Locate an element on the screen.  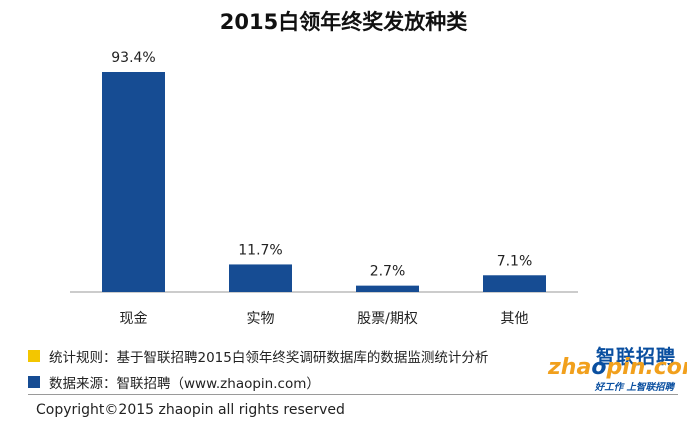
source-swatch is located at coordinates (34, 382).